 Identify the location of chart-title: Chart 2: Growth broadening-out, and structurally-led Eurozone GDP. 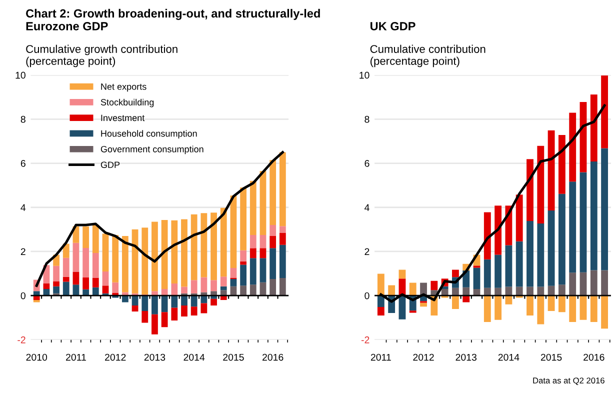
(173, 19).